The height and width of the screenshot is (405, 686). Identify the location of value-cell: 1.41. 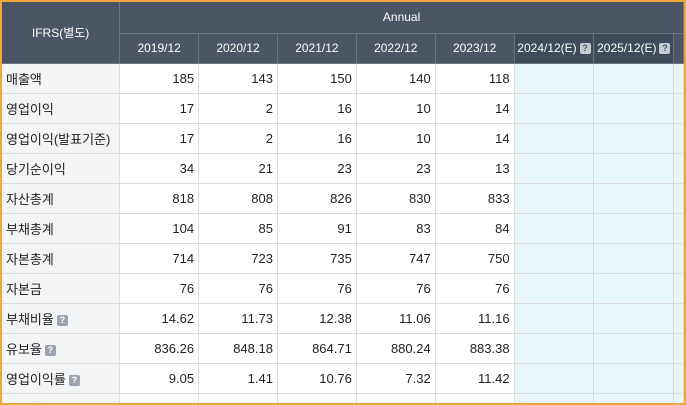
(238, 378).